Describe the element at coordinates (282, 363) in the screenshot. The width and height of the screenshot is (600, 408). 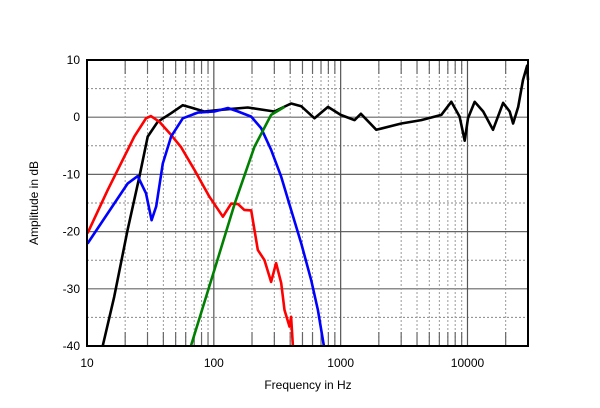
I see `x-tick-labels: 10 100 1000 10000` at that location.